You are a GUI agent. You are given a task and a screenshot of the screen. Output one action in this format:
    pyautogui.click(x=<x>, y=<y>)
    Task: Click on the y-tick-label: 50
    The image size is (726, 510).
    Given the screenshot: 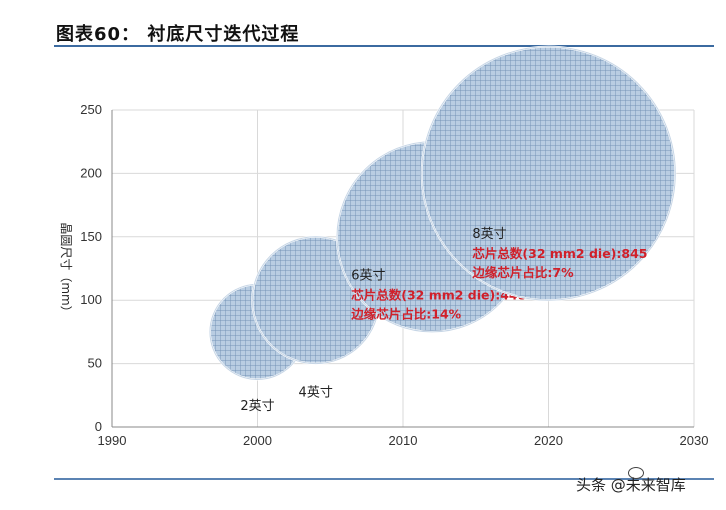 What is the action you would take?
    pyautogui.click(x=95, y=363)
    